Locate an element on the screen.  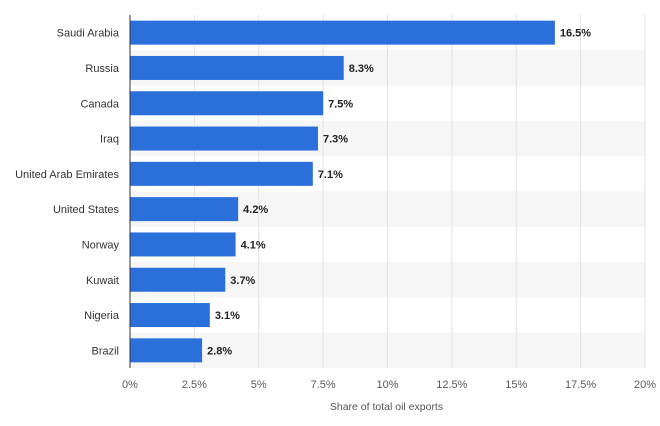
category-label: Norway is located at coordinates (101, 245).